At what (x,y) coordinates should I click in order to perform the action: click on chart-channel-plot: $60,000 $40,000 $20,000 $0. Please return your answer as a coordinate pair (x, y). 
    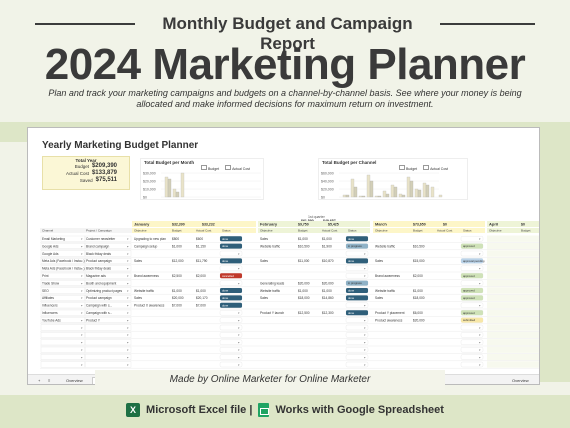
    Looking at the image, I should click on (382, 186).